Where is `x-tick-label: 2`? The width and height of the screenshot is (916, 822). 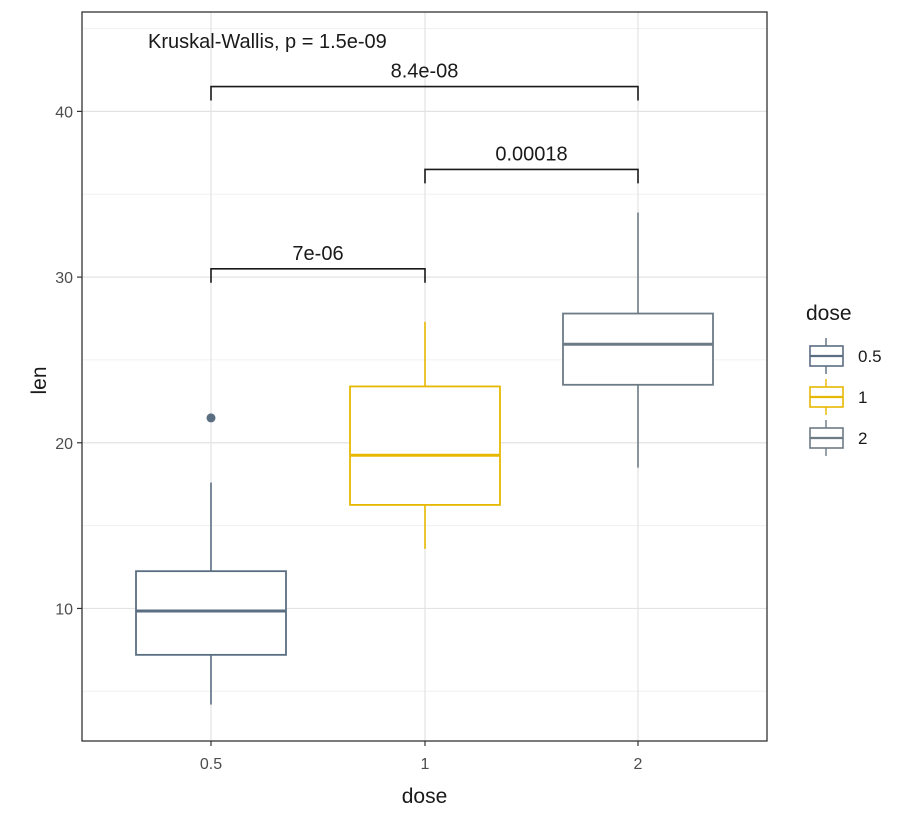
x-tick-label: 2 is located at coordinates (638, 764).